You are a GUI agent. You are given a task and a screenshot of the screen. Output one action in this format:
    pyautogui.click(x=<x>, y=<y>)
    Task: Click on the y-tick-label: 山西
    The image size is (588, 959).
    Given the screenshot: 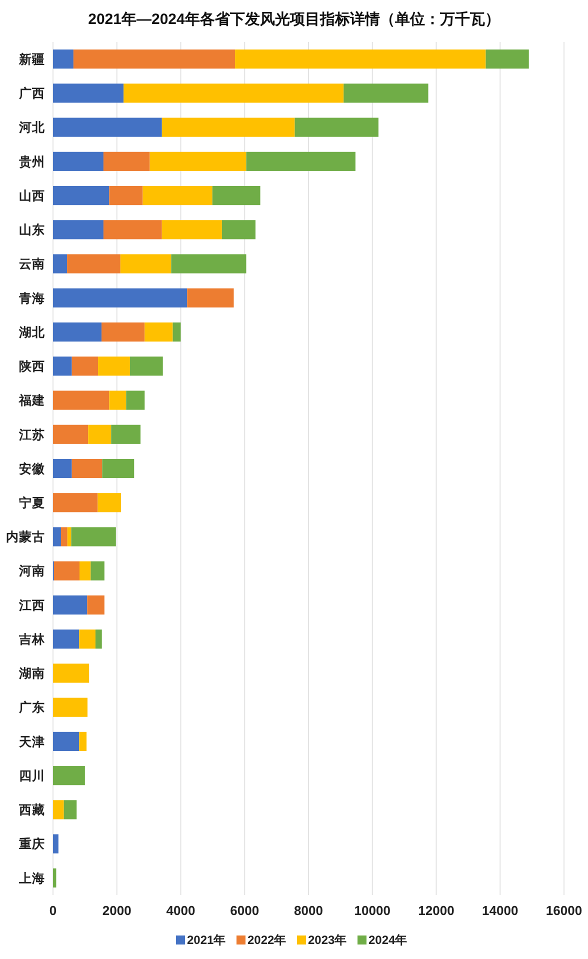 What is the action you would take?
    pyautogui.click(x=32, y=195)
    